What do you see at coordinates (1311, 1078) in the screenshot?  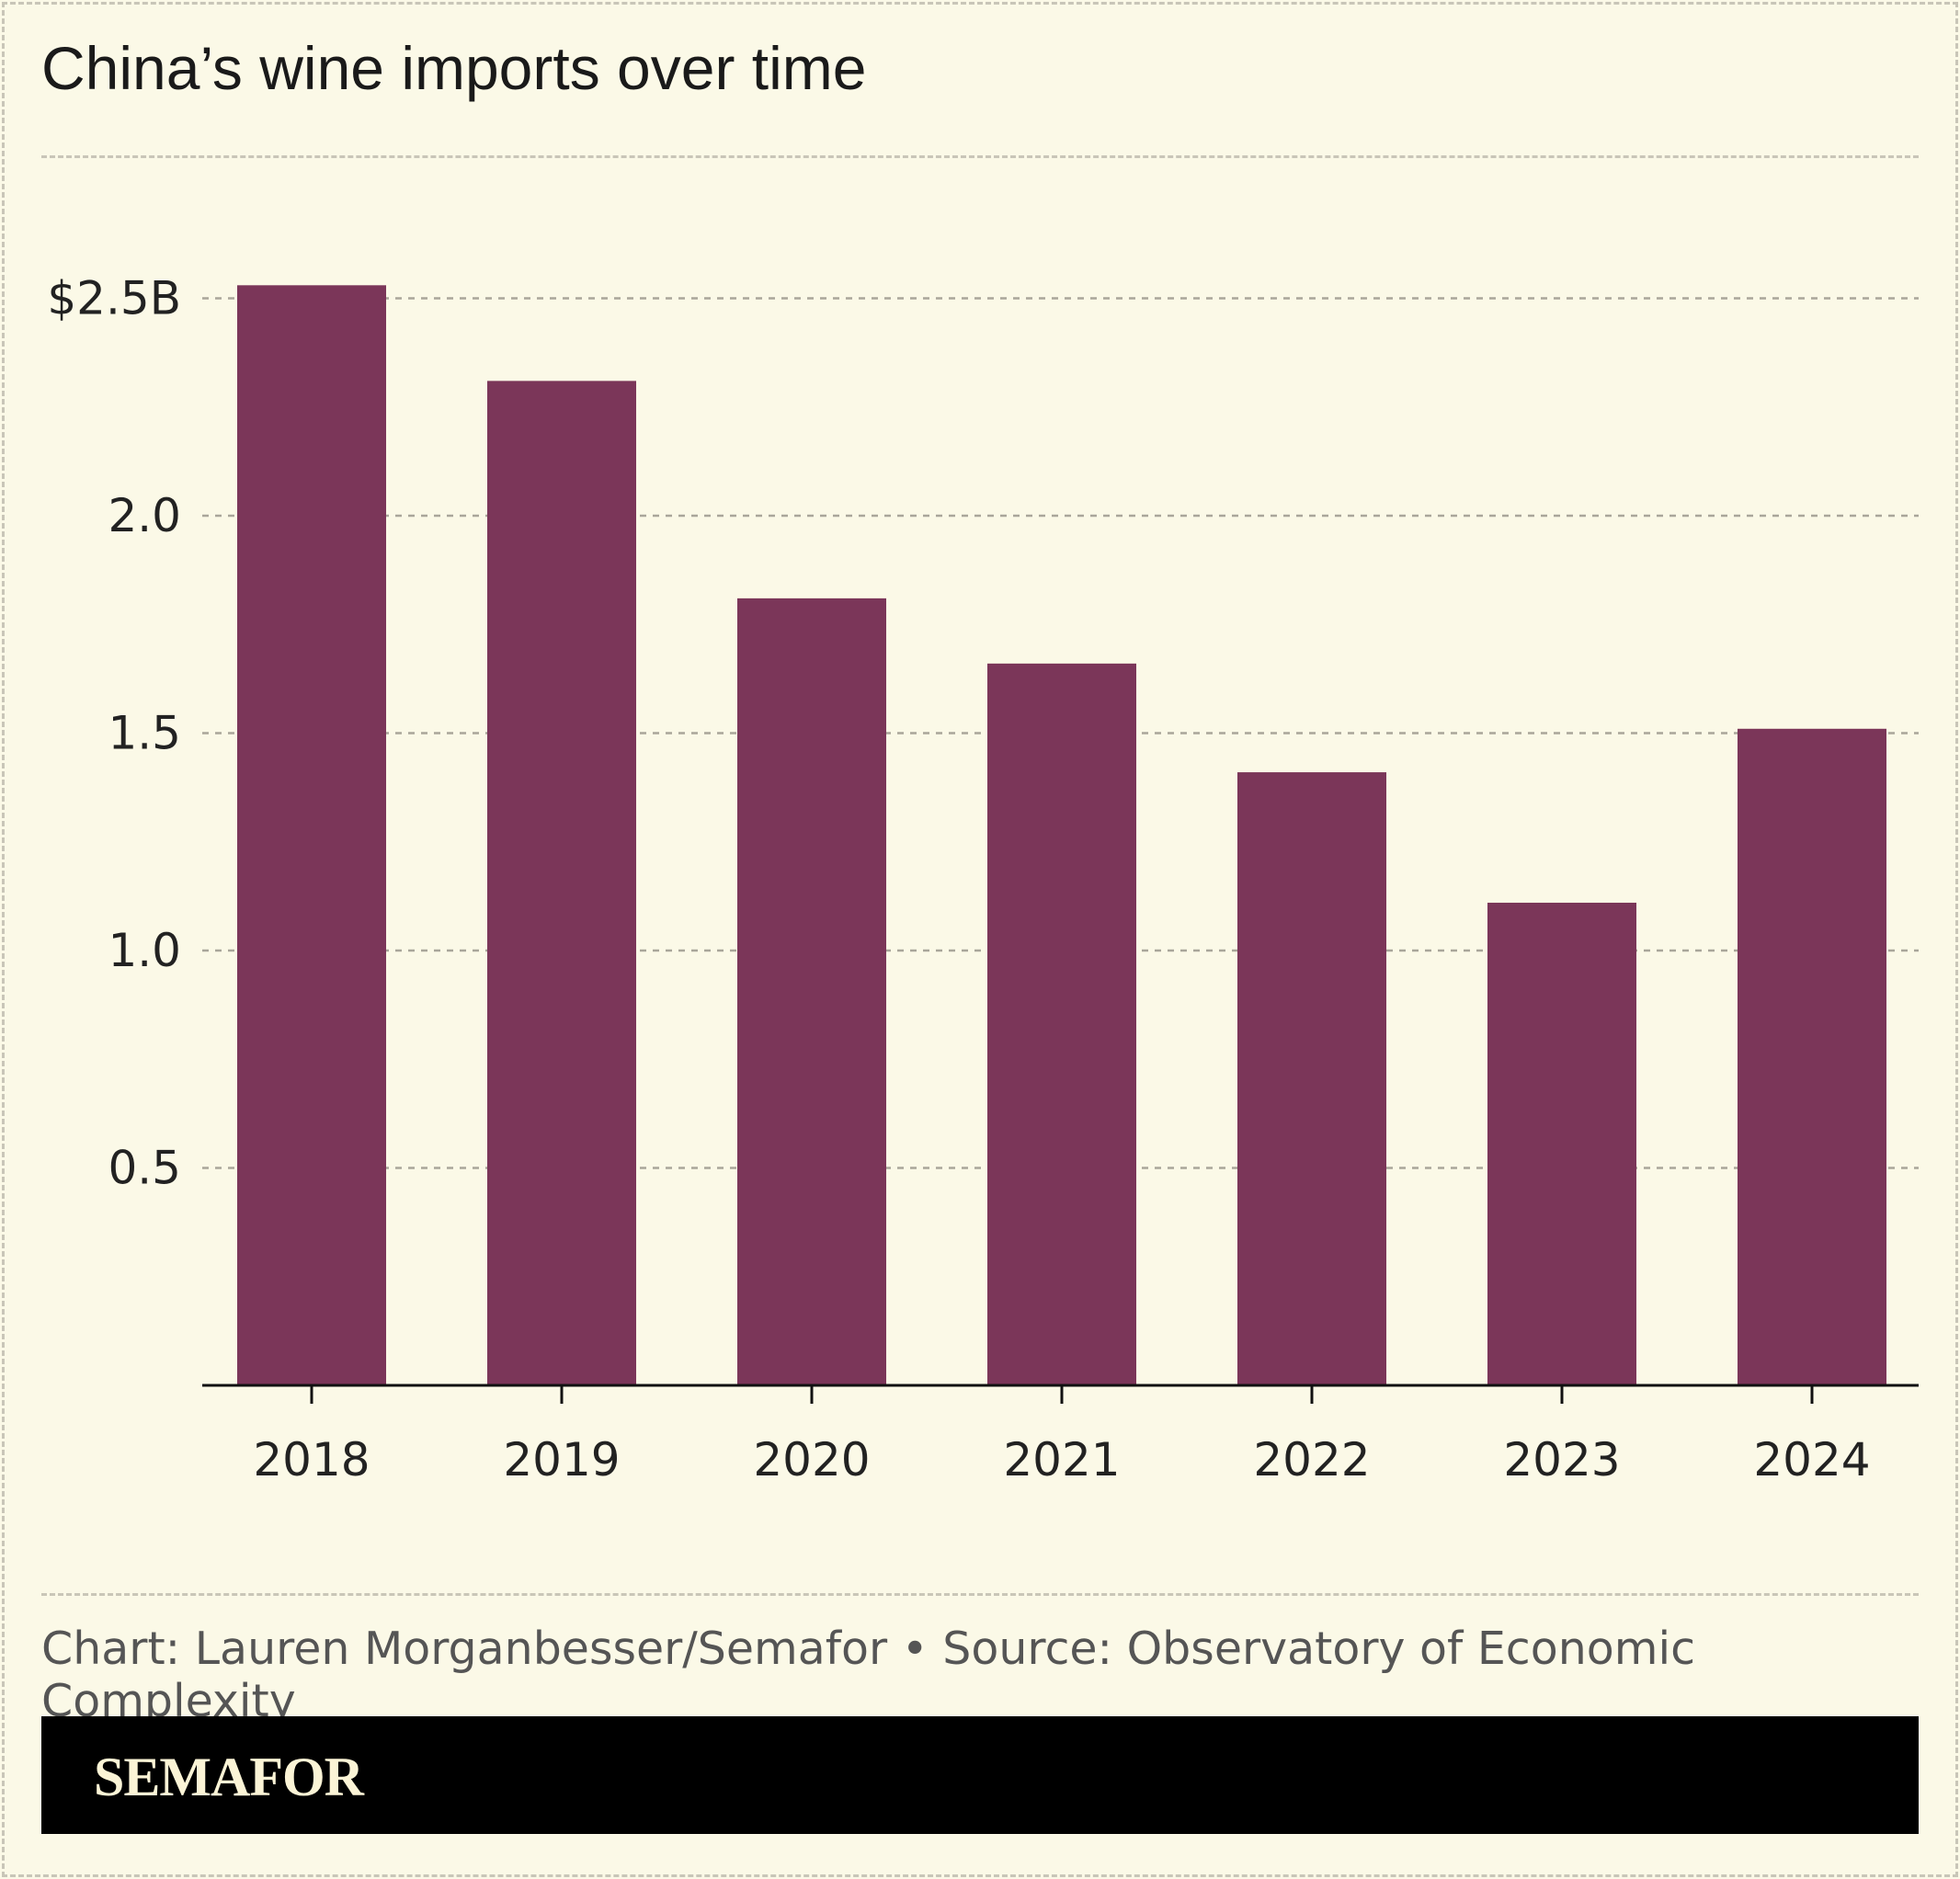 I see `bar-2022` at bounding box center [1311, 1078].